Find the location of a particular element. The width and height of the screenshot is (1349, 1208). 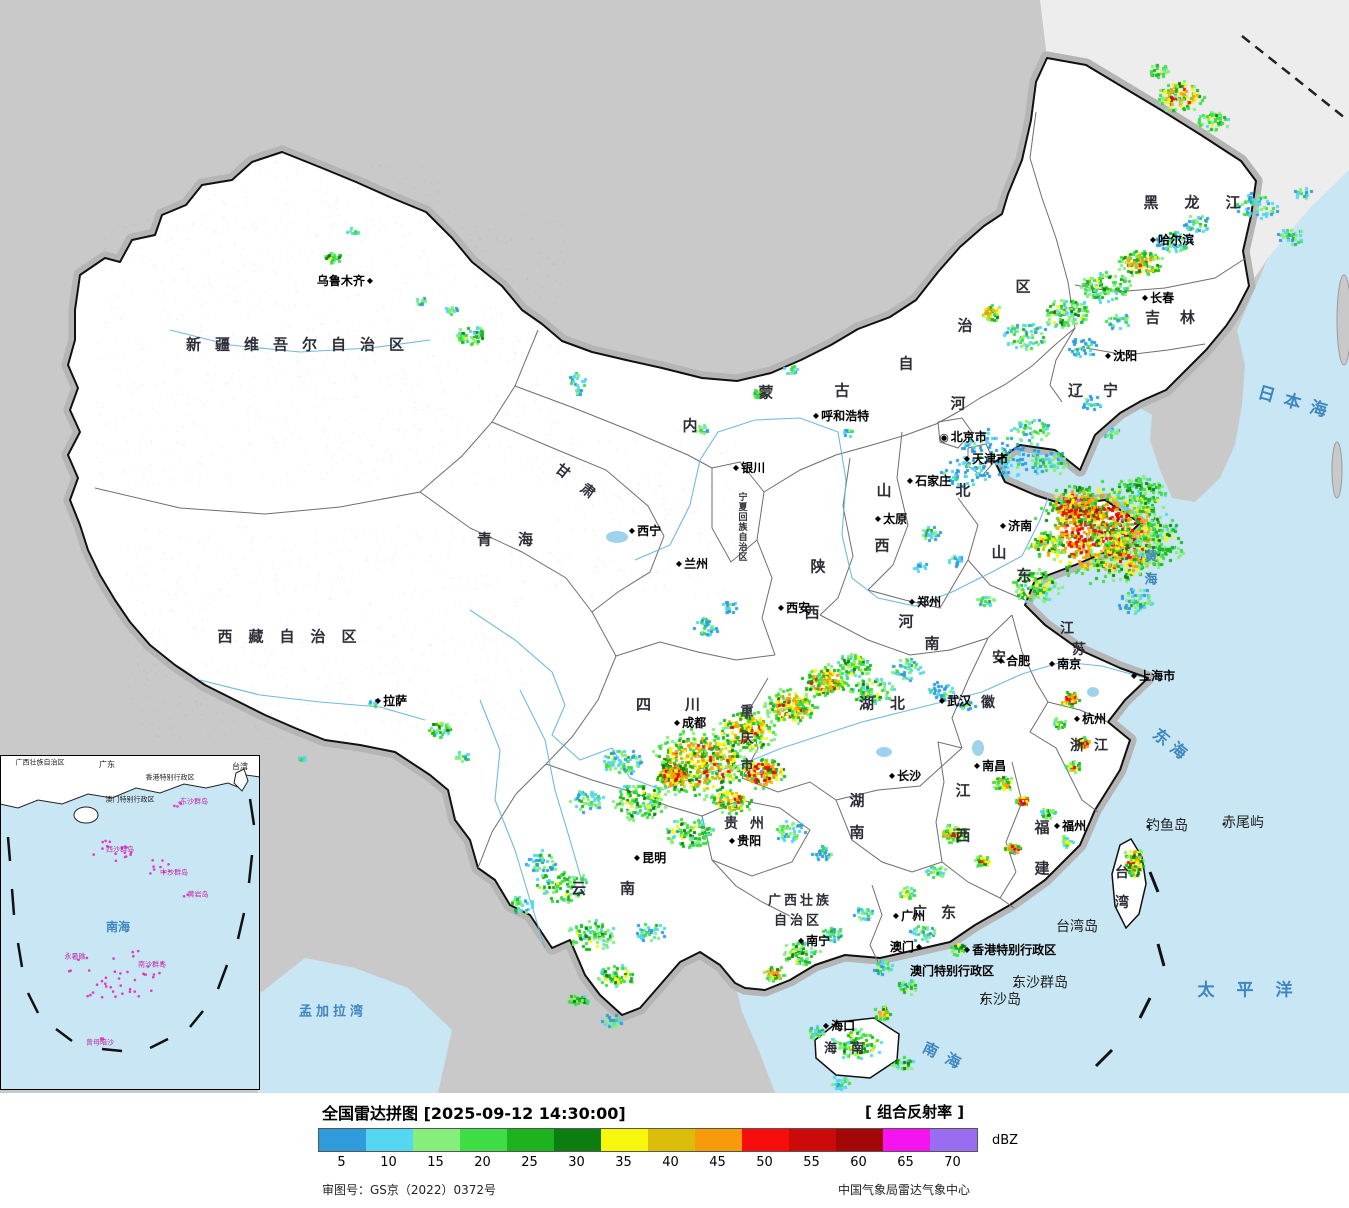

city-label: ◉ 北京市 is located at coordinates (963, 437).